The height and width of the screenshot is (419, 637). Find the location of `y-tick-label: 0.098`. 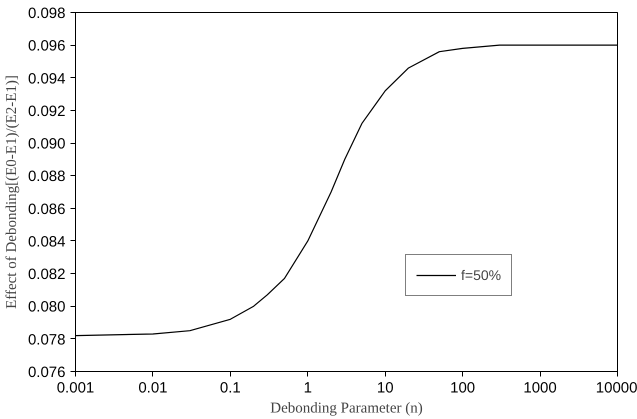

y-tick-label: 0.098 is located at coordinates (47, 13).